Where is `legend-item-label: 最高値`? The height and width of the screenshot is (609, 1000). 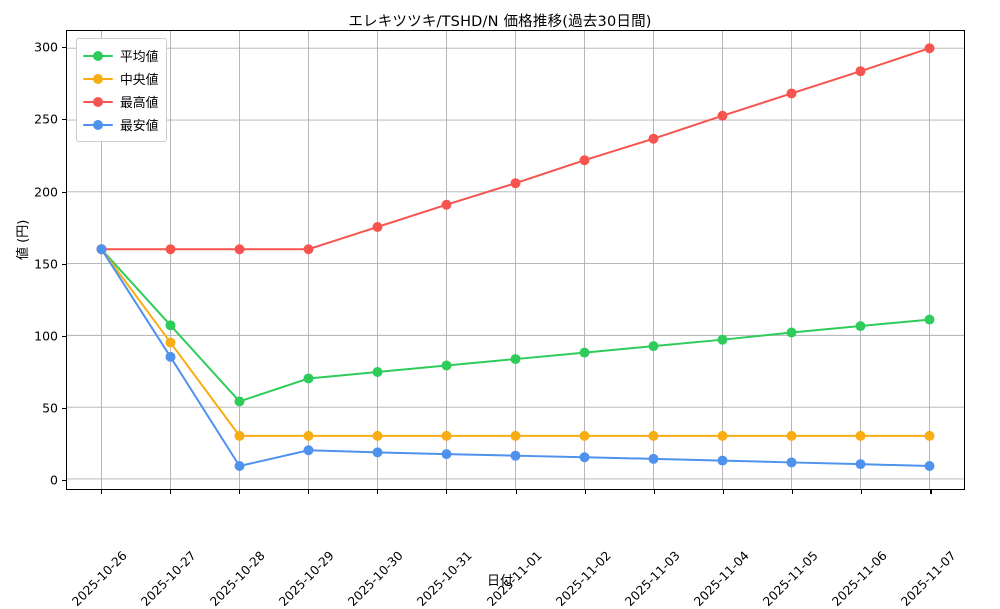
legend-item-label: 最高値 is located at coordinates (139, 103).